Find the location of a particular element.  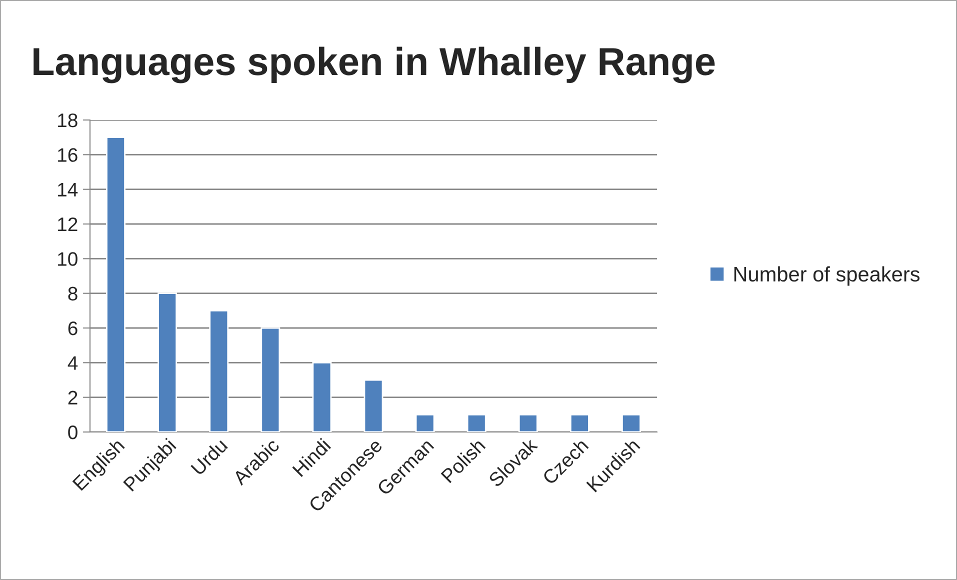

y-tick-label: 18 is located at coordinates (68, 120).